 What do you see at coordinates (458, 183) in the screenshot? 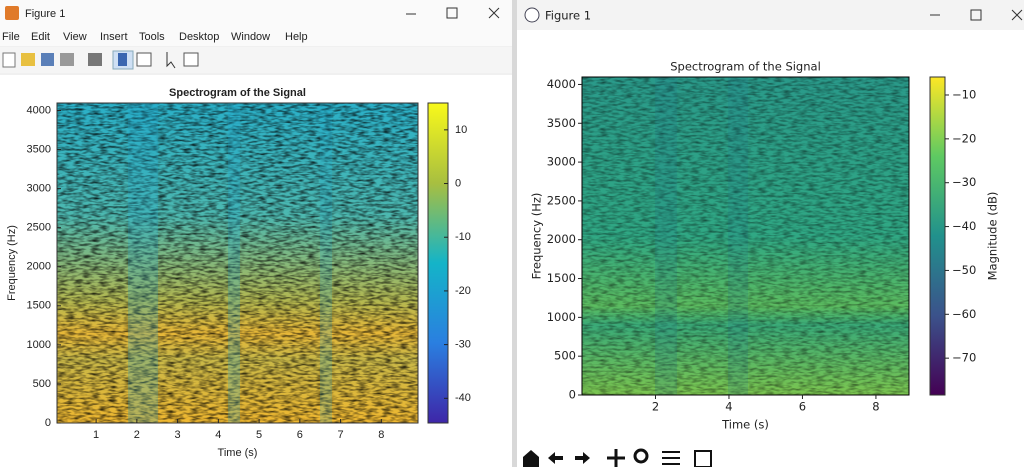
I see `colorbar-tick-label: 0` at bounding box center [458, 183].